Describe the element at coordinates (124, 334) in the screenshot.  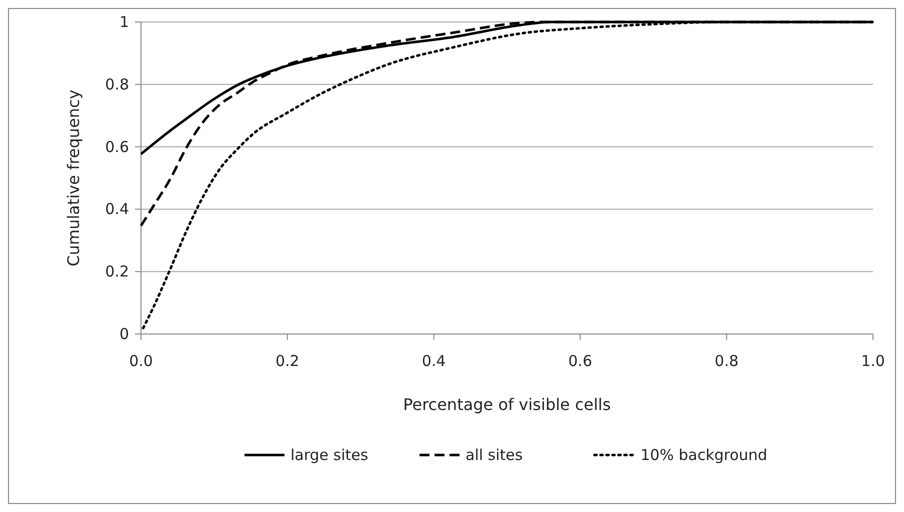
I see `y-tick-label: 0` at that location.